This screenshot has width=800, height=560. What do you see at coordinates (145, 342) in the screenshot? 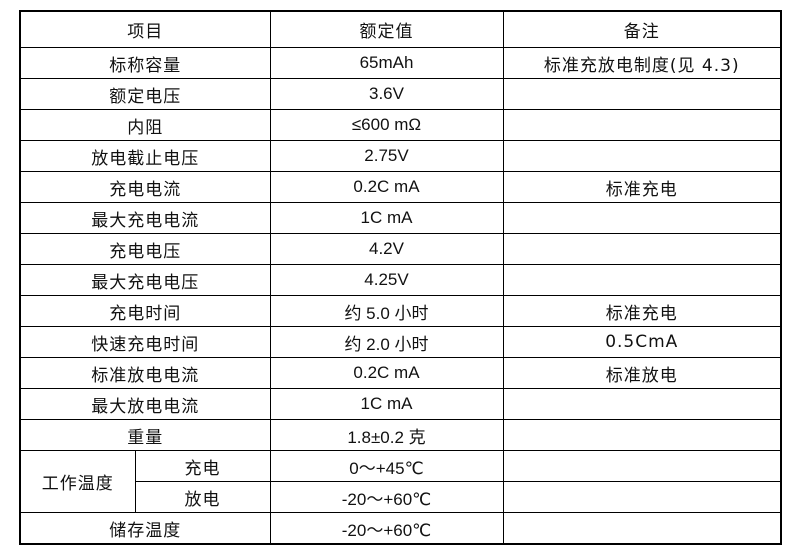
I see `item-cell: 快速充电时间` at bounding box center [145, 342].